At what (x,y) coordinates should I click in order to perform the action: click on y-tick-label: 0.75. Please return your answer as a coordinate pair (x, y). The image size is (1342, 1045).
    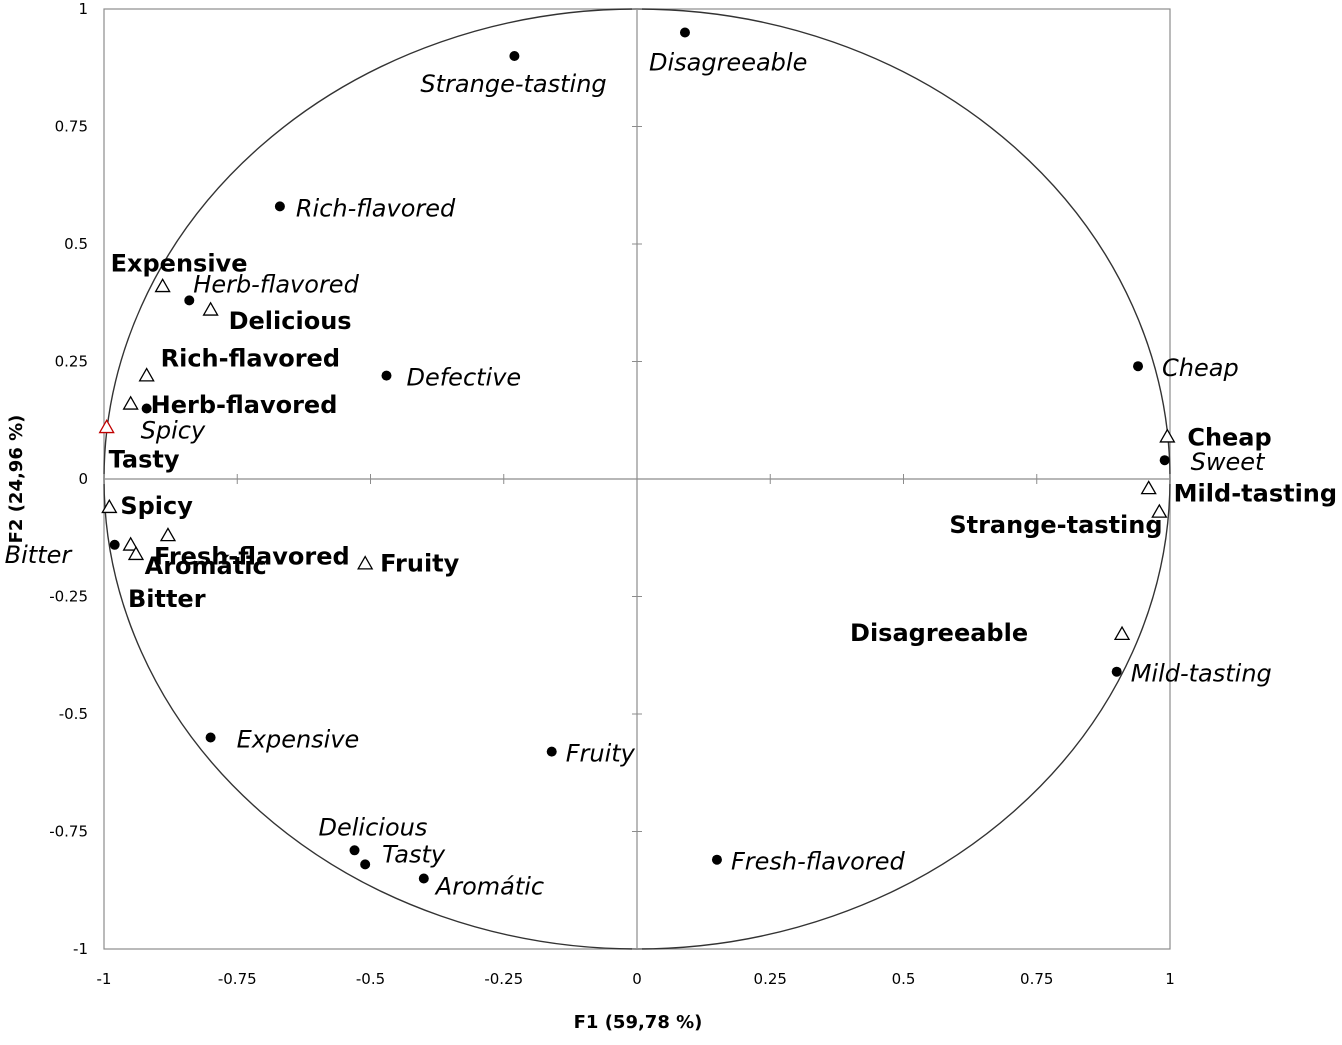
    Looking at the image, I should click on (71, 127).